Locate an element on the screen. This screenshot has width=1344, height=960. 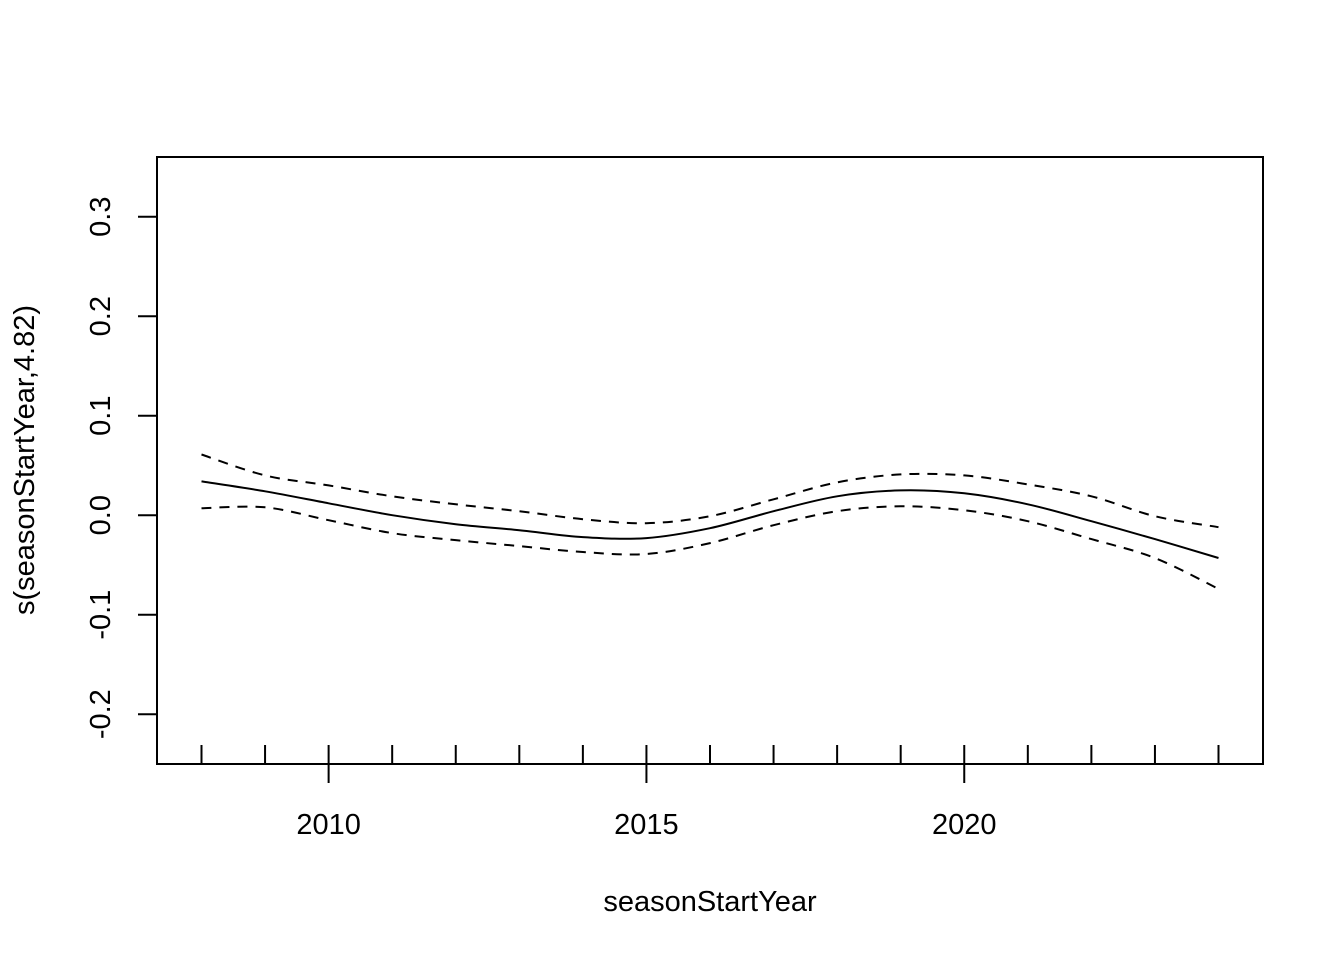
x-tick-label: 2015 is located at coordinates (646, 825).